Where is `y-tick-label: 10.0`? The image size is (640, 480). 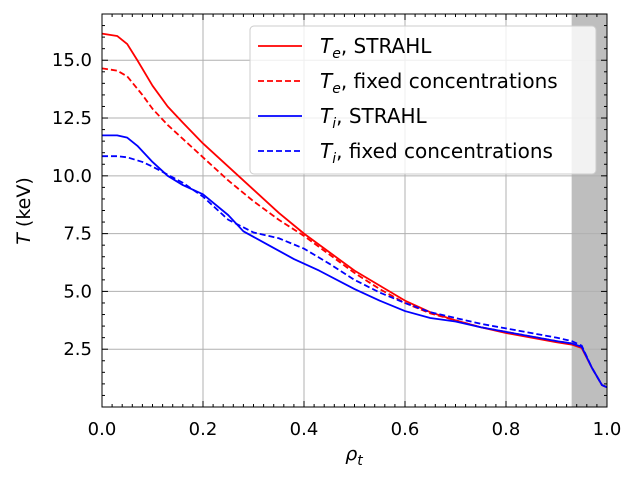 y-tick-label: 10.0 is located at coordinates (72, 176).